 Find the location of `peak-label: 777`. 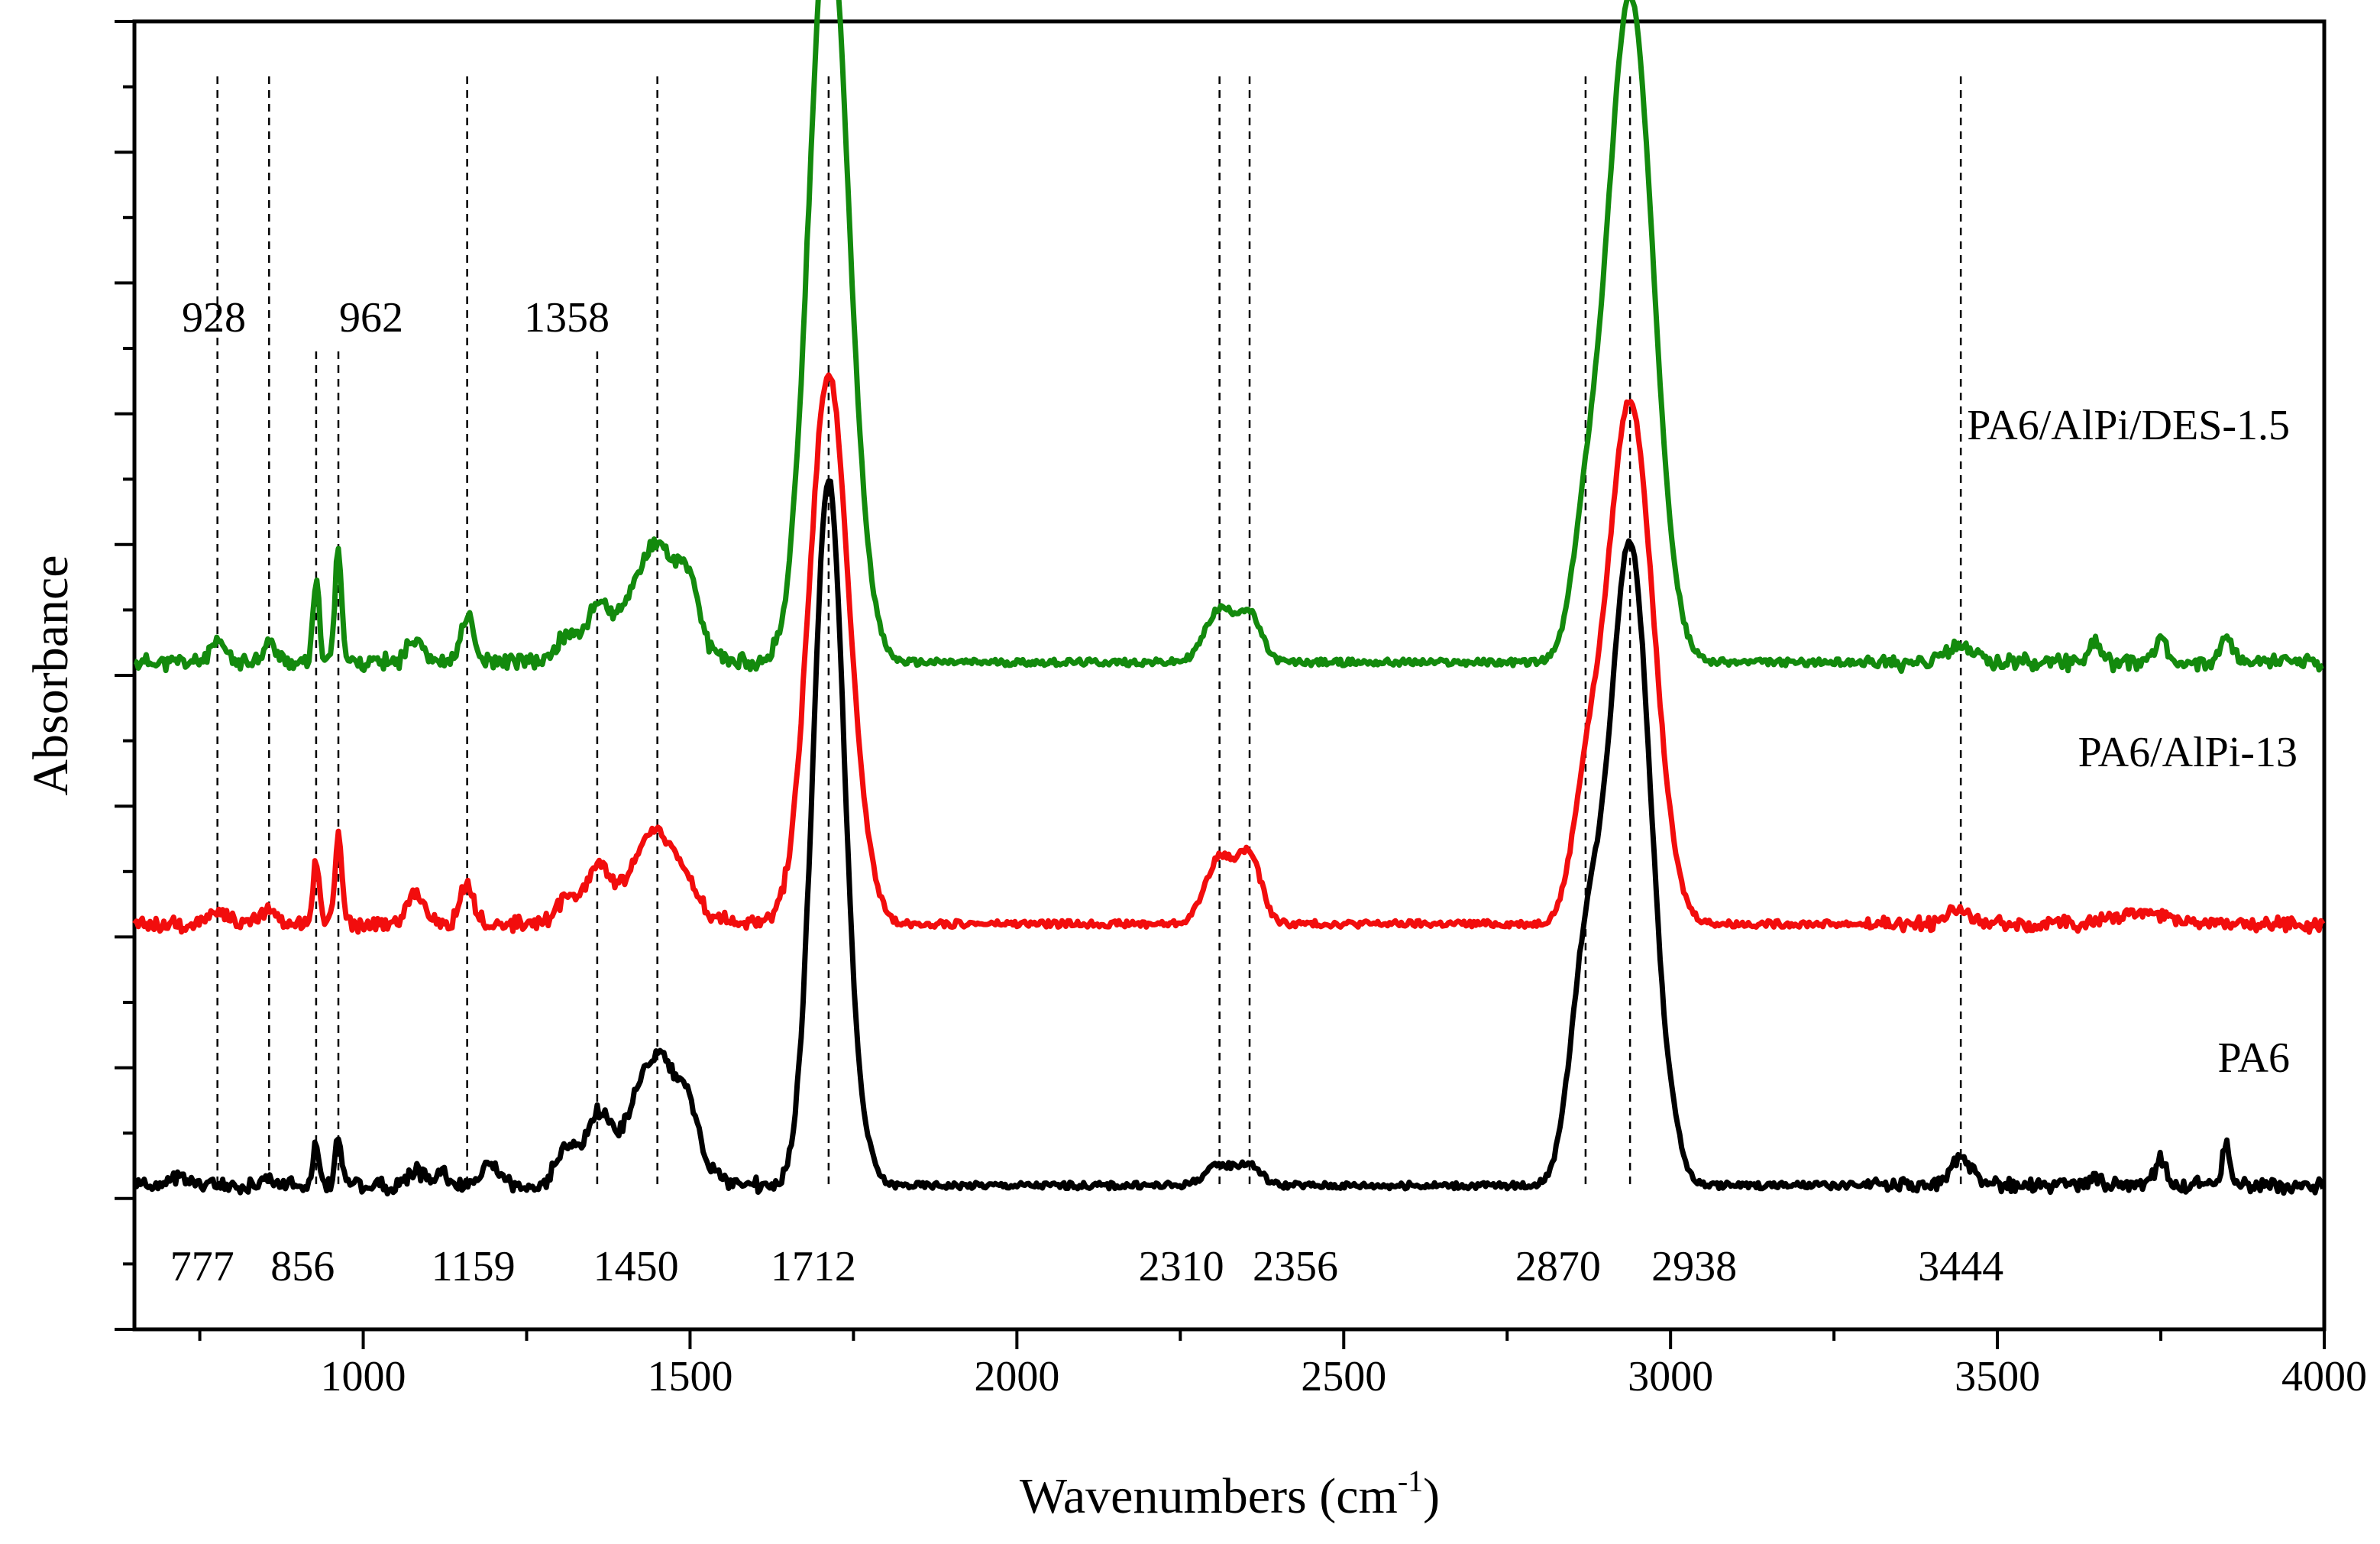

peak-label: 777 is located at coordinates (202, 1266).